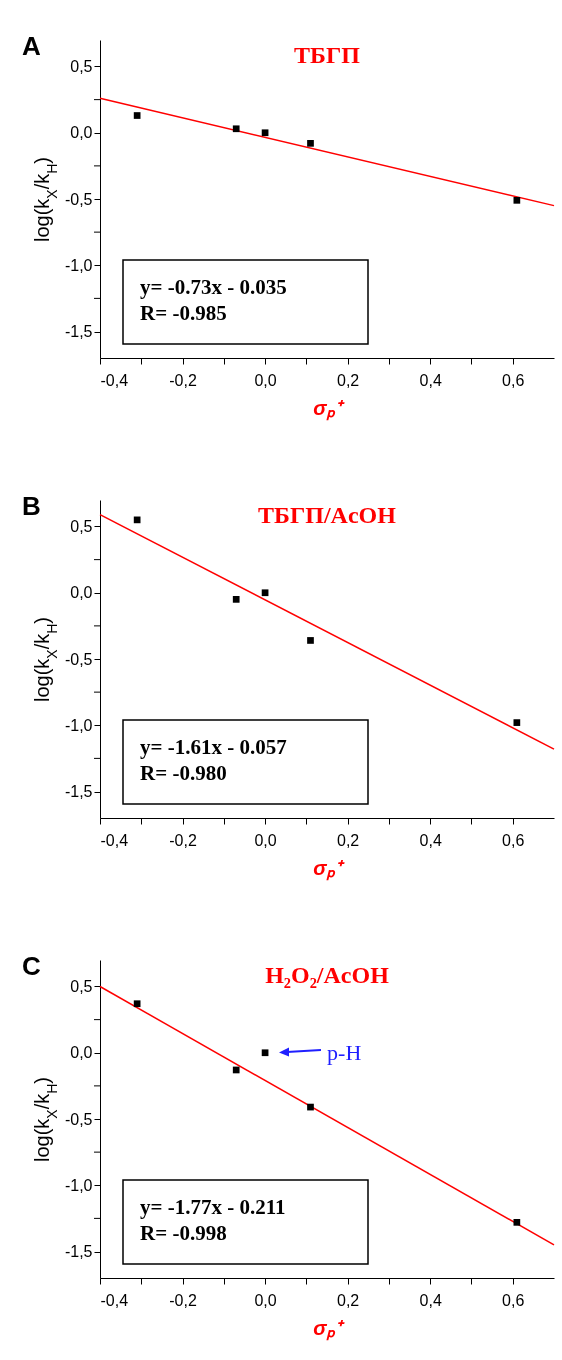 The height and width of the screenshot is (1360, 562). What do you see at coordinates (183, 773) in the screenshot?
I see `annotation: R= -0.980` at bounding box center [183, 773].